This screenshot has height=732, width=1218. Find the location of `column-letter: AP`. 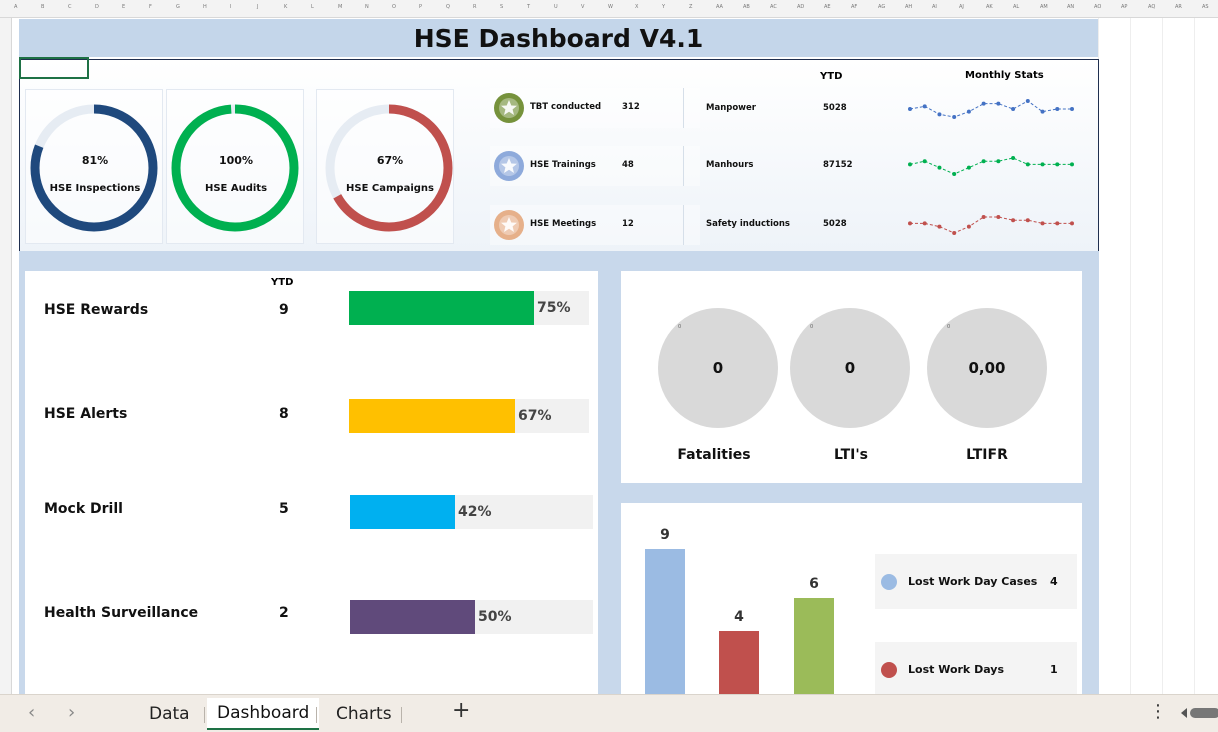

column-letter: AP is located at coordinates (1124, 7).